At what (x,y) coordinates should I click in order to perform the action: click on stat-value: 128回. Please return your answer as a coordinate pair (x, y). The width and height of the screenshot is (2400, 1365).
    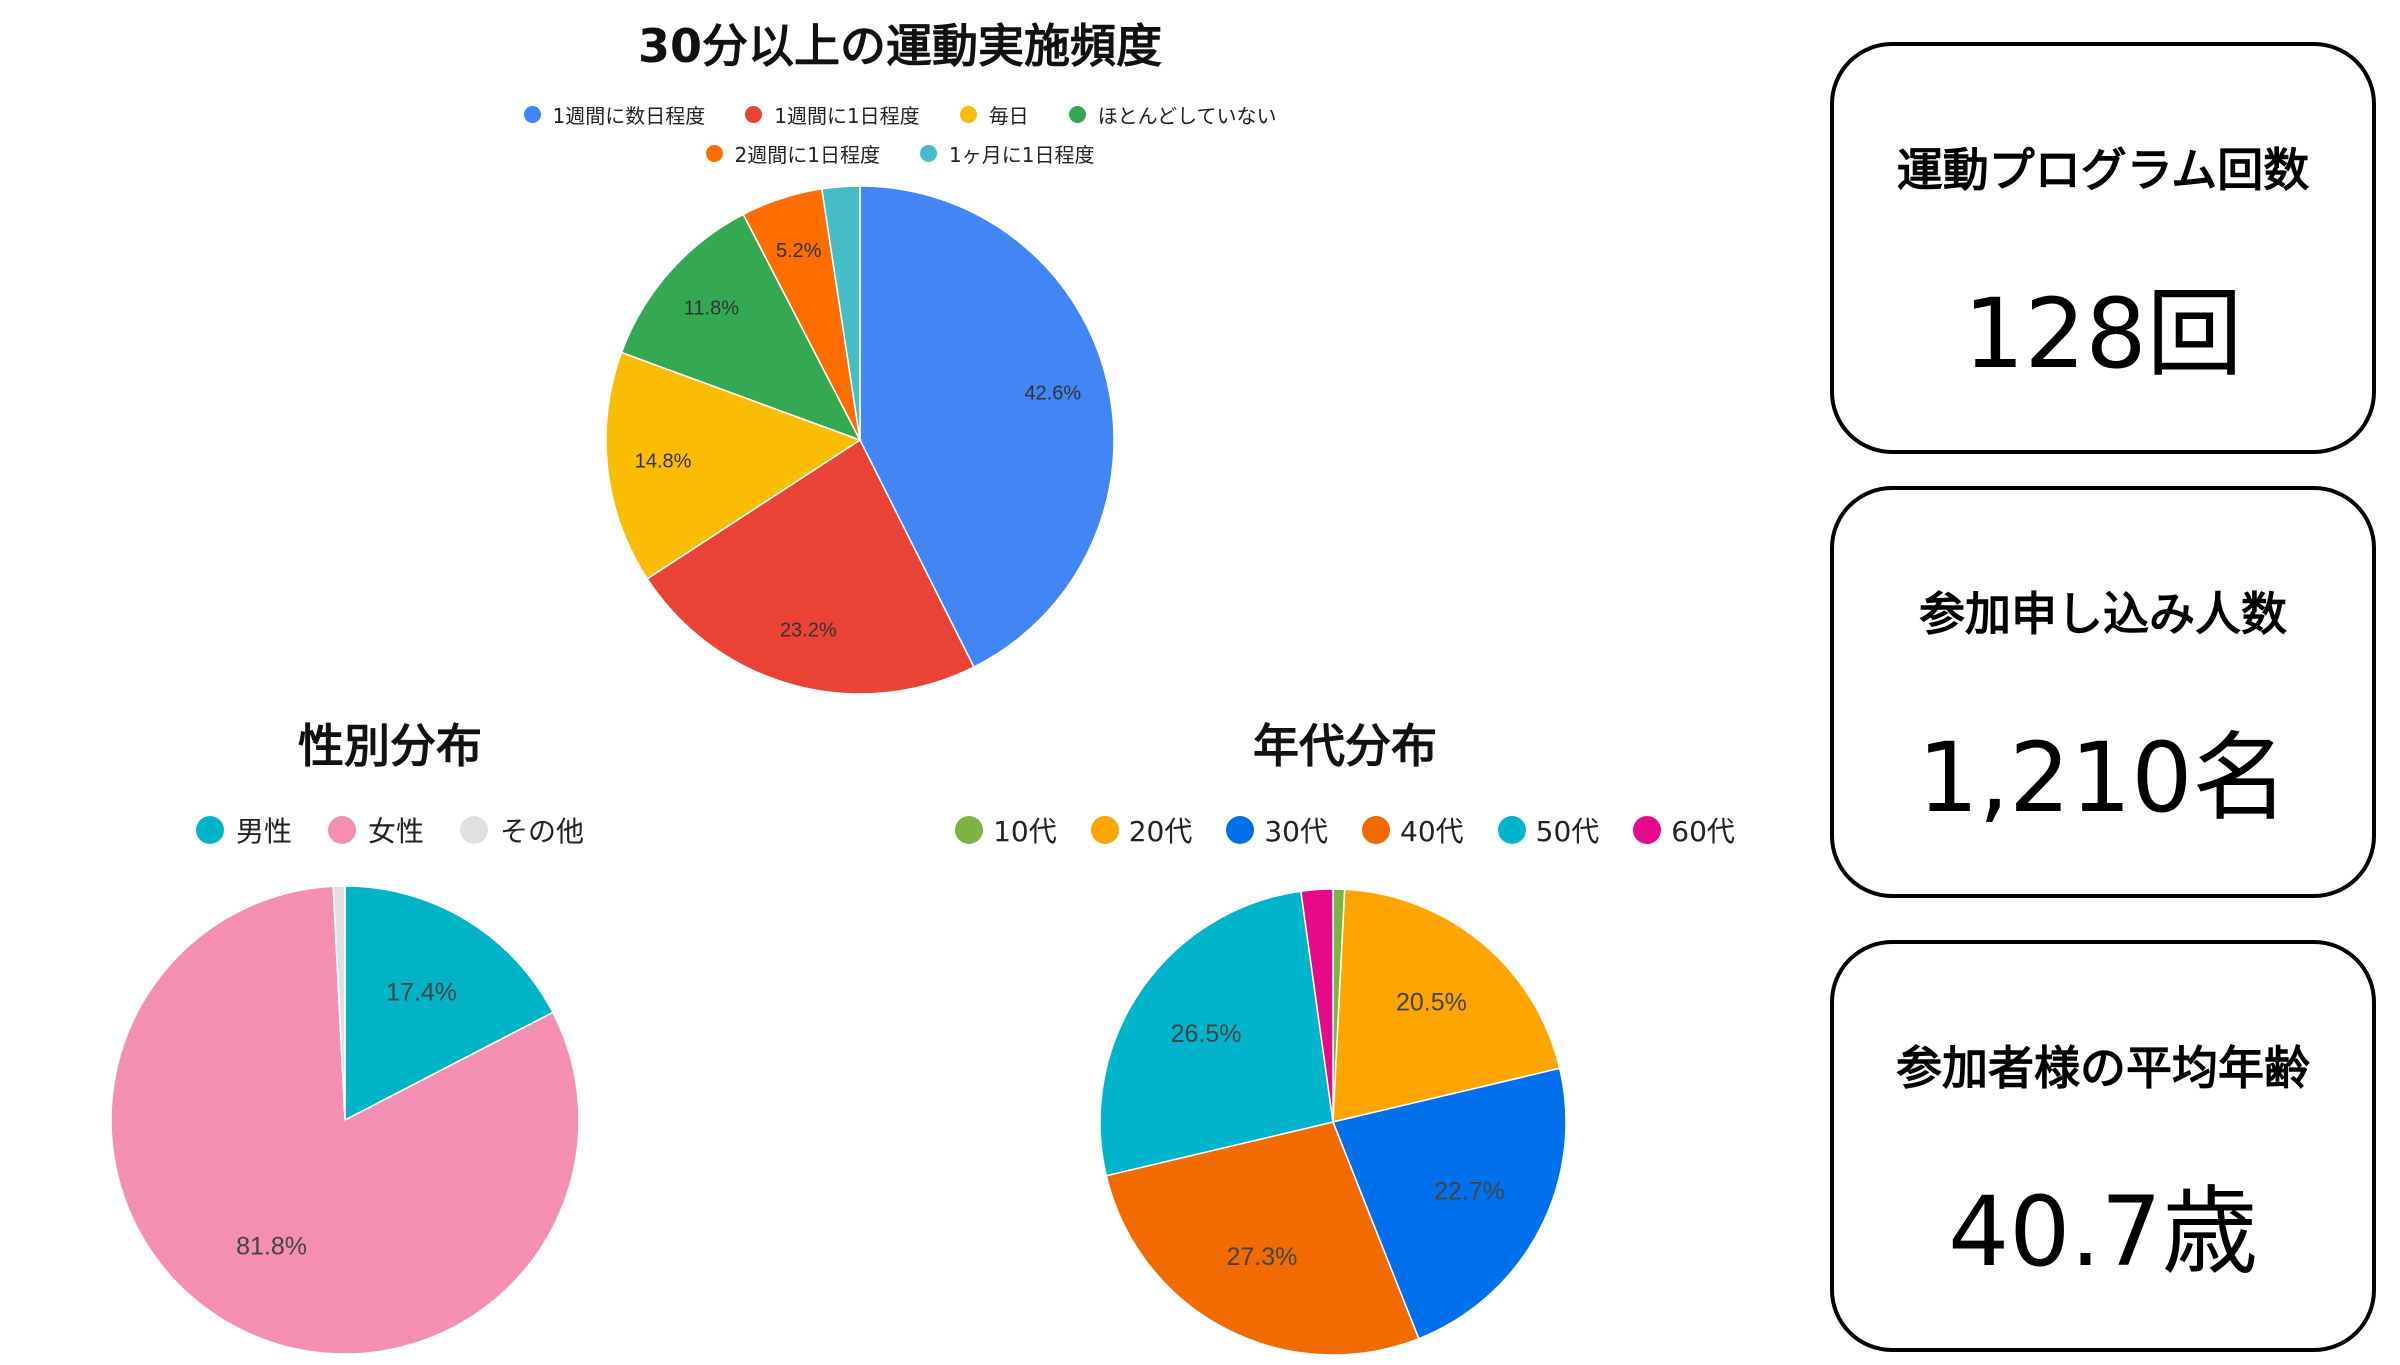
    Looking at the image, I should click on (2103, 334).